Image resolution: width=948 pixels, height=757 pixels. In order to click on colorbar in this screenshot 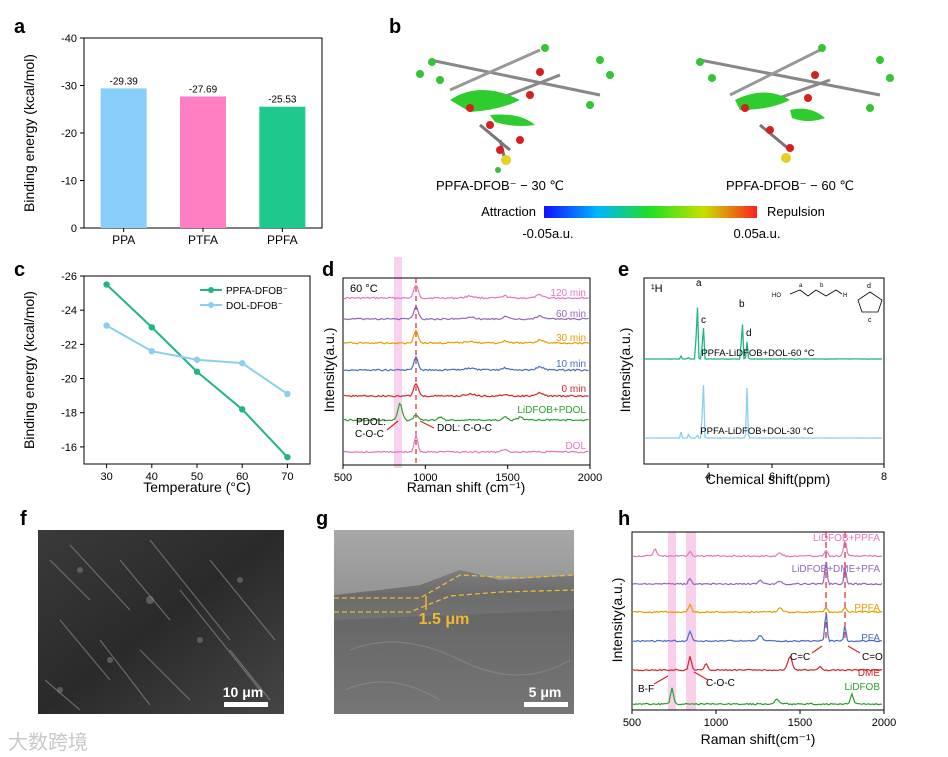, I will do `click(650, 212)`.